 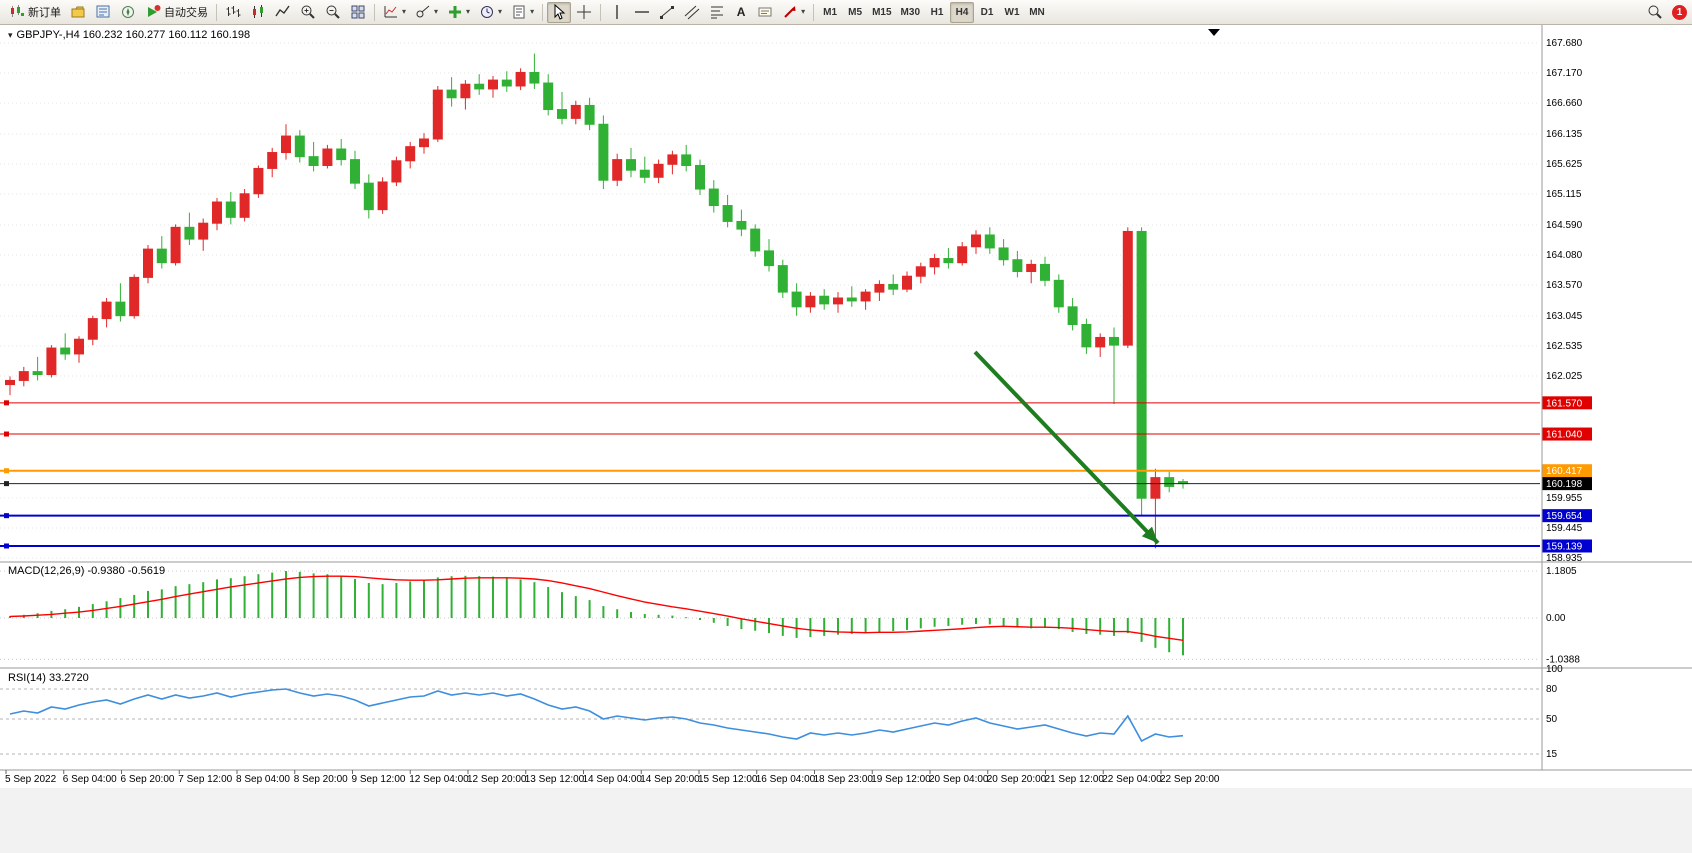 What do you see at coordinates (717, 12) in the screenshot?
I see `fibonacci-tool-button` at bounding box center [717, 12].